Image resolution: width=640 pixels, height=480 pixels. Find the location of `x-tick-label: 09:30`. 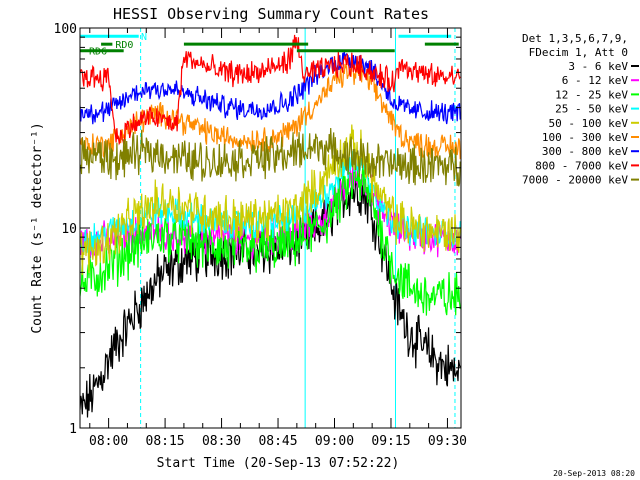

x-tick-label: 09:30 is located at coordinates (447, 441).